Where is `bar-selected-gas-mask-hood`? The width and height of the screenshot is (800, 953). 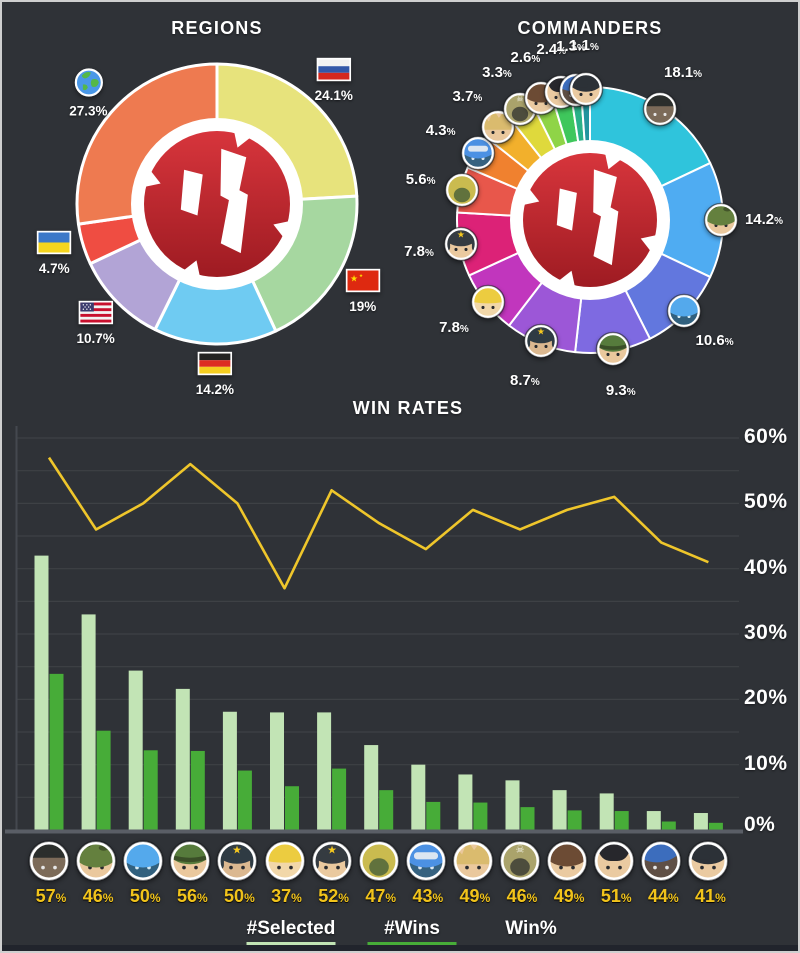
bar-selected-gas-mask-hood is located at coordinates (371, 788).